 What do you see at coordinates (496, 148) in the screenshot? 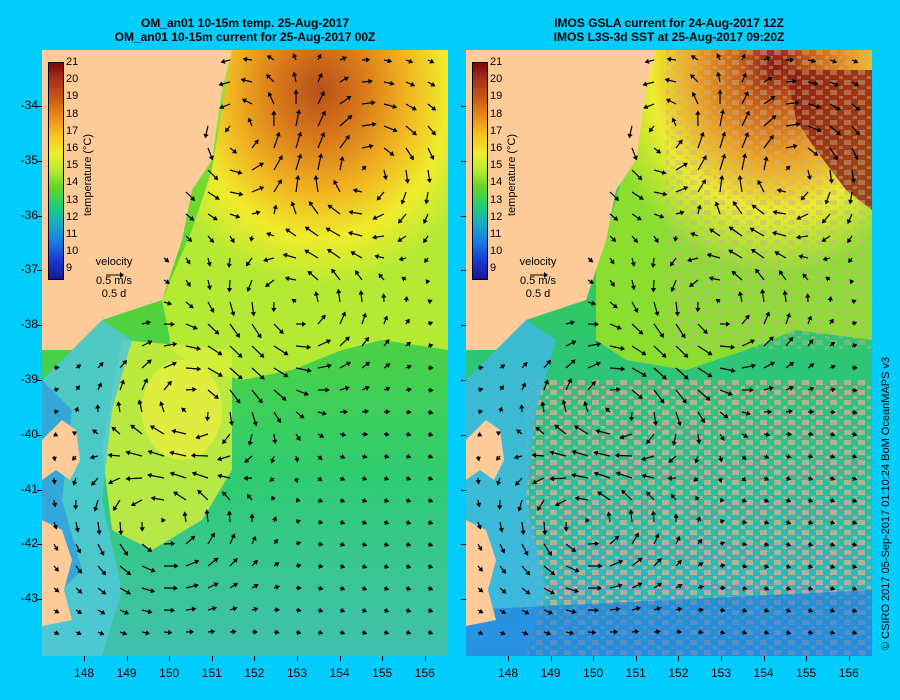
I see `colorbar-tick-label: 16` at bounding box center [496, 148].